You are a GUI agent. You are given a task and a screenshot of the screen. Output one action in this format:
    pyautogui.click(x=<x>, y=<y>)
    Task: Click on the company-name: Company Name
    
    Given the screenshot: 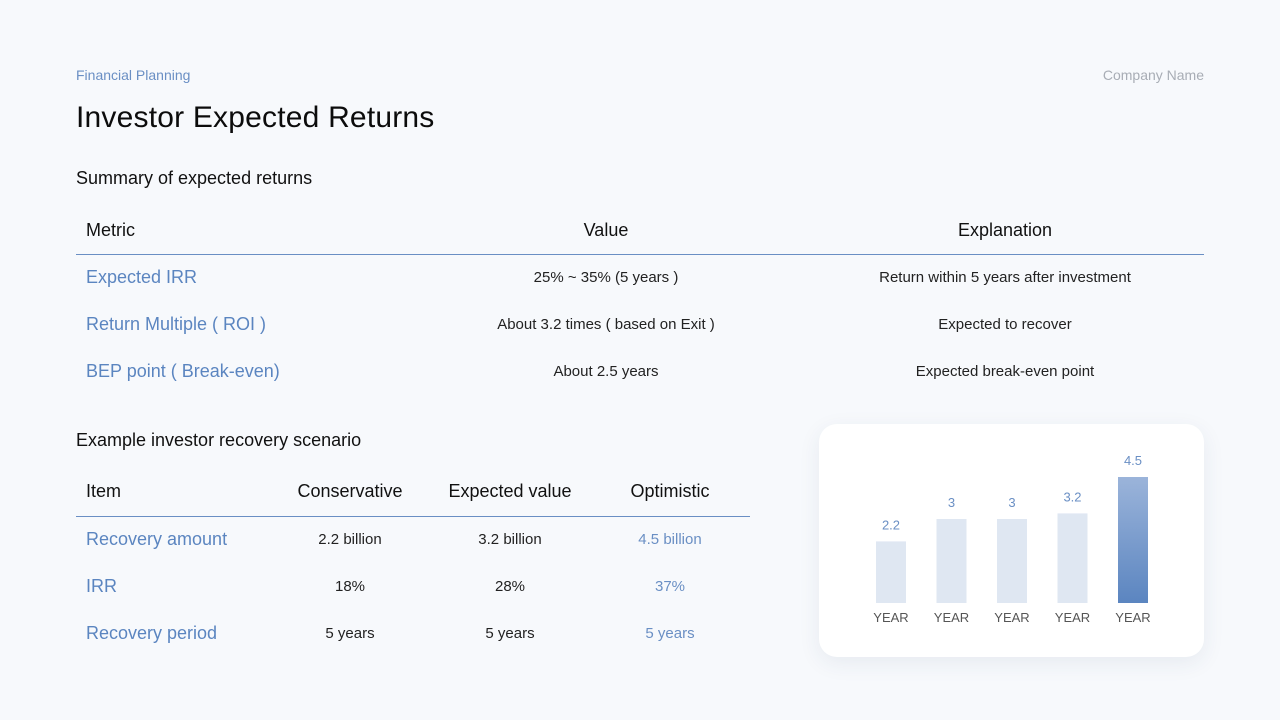 What is the action you would take?
    pyautogui.click(x=1153, y=75)
    